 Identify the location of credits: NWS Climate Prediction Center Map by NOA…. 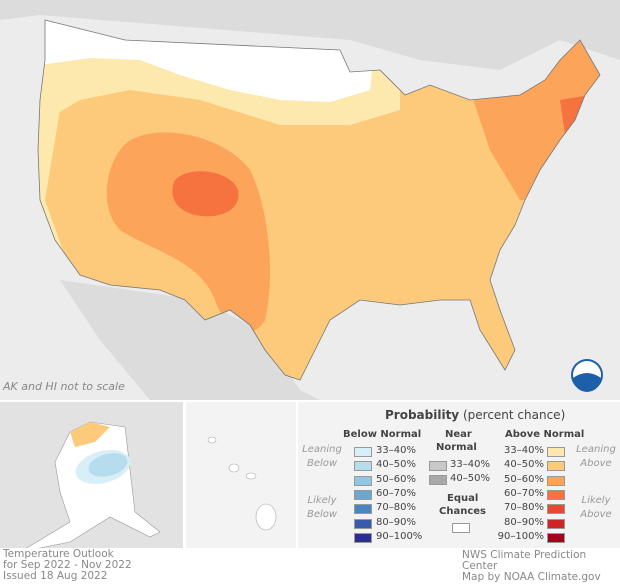
(541, 566).